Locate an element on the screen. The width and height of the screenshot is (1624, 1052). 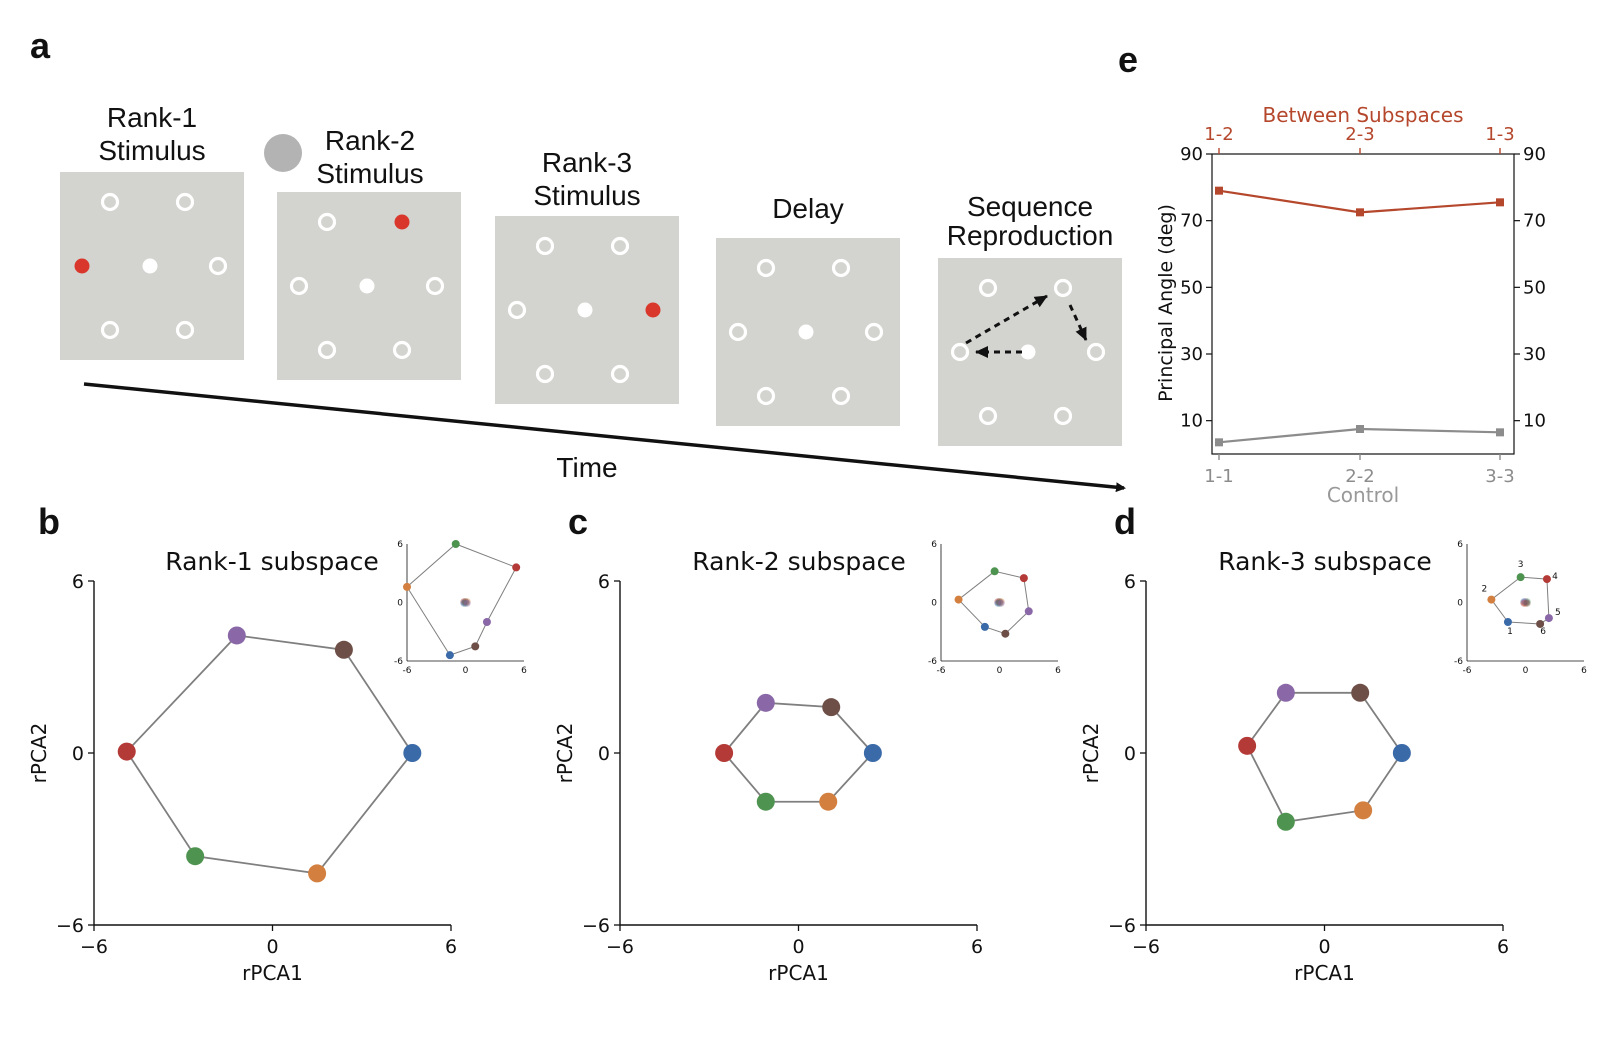
delay-screen: Delay is located at coordinates (808, 309).